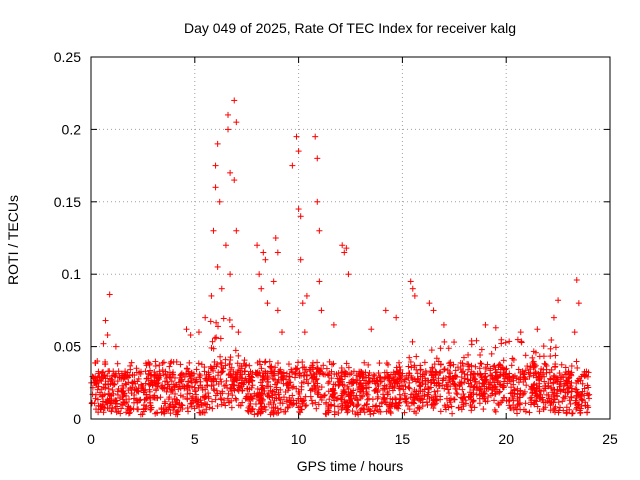 The height and width of the screenshot is (480, 640). I want to click on y-axis-label: ROTI / TECUs, so click(13, 240).